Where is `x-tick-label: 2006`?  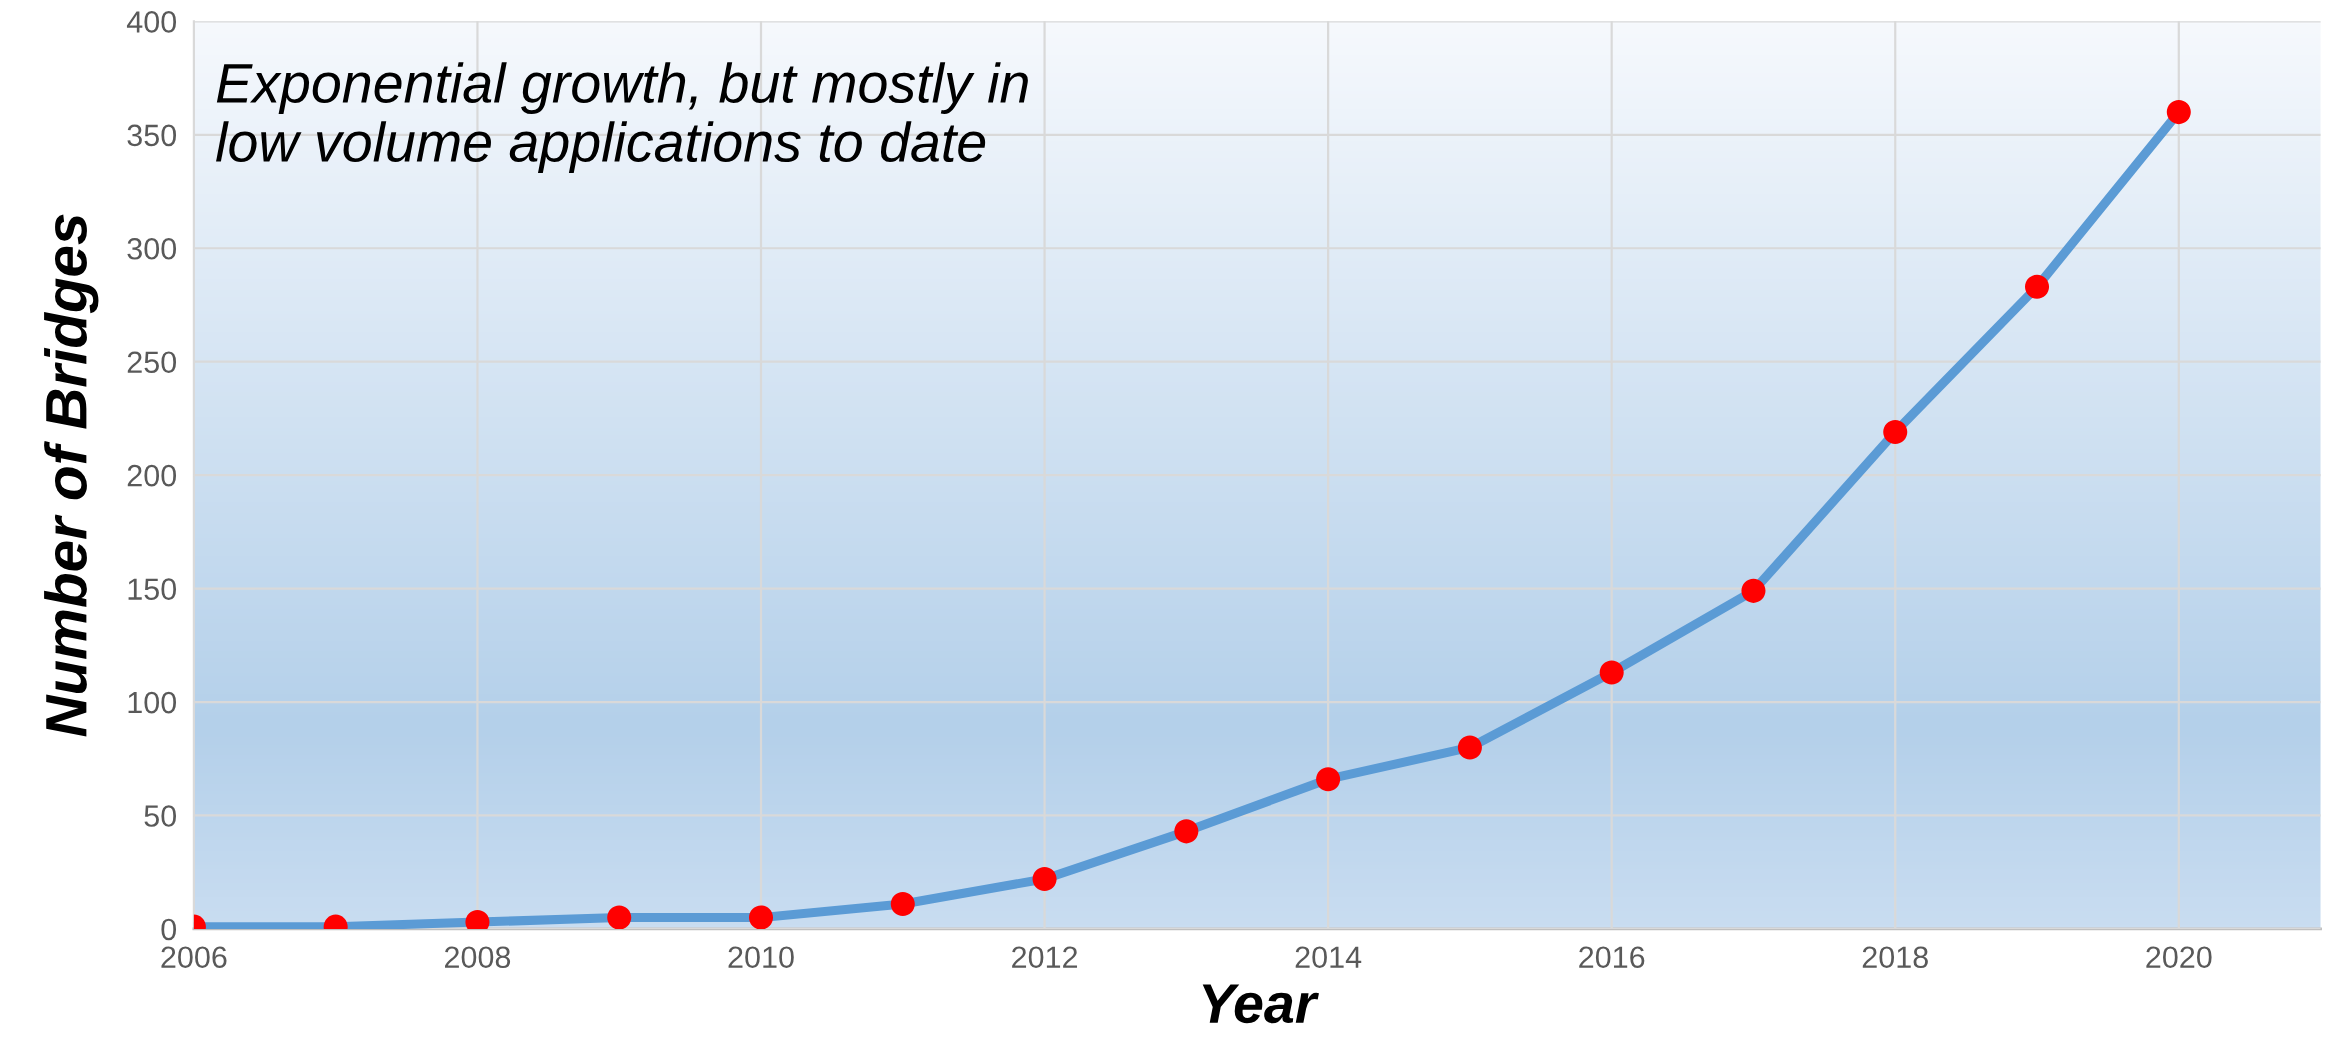 x-tick-label: 2006 is located at coordinates (194, 957).